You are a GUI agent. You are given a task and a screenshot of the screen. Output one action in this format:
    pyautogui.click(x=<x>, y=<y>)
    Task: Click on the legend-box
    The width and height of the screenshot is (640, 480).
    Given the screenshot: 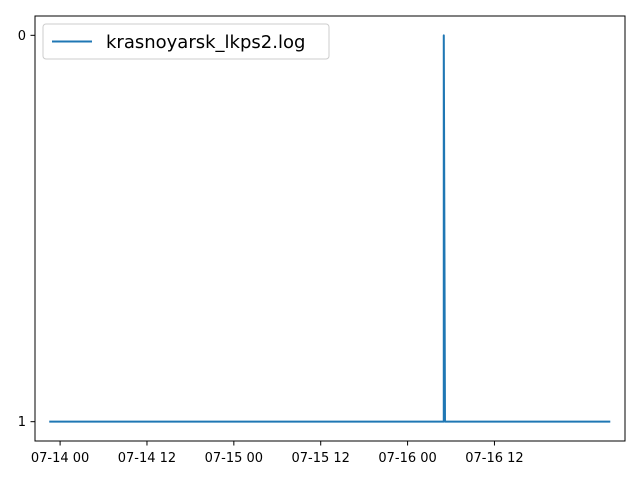 What is the action you would take?
    pyautogui.click(x=186, y=41)
    